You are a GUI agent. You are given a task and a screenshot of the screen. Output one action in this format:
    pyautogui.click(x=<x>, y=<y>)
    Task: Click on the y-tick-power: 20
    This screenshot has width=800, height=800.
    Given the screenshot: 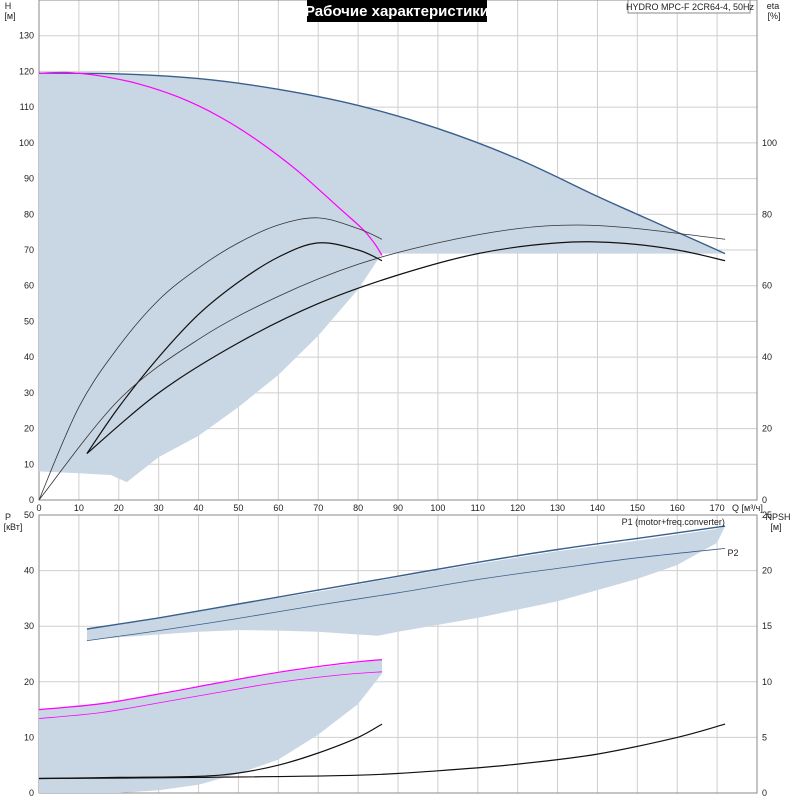 What is the action you would take?
    pyautogui.click(x=29, y=682)
    